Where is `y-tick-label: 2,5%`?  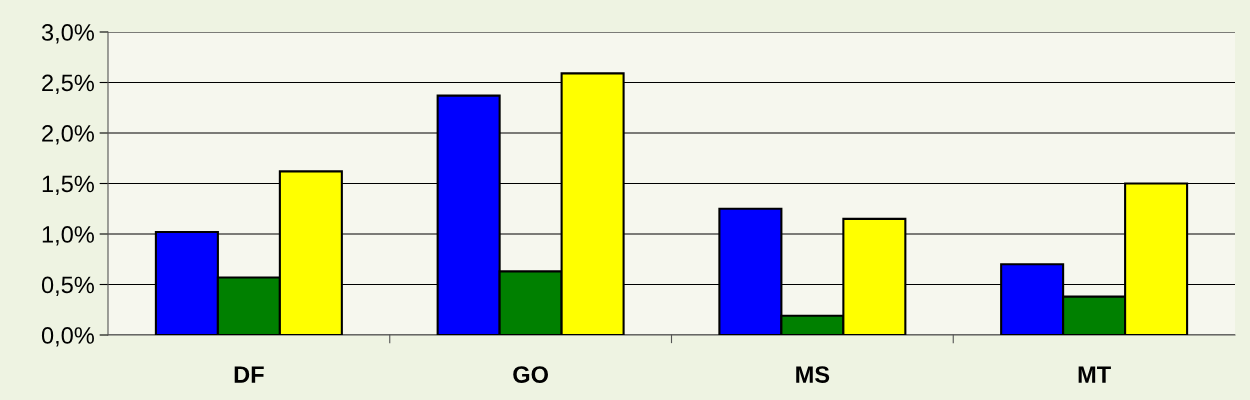 y-tick-label: 2,5% is located at coordinates (68, 84).